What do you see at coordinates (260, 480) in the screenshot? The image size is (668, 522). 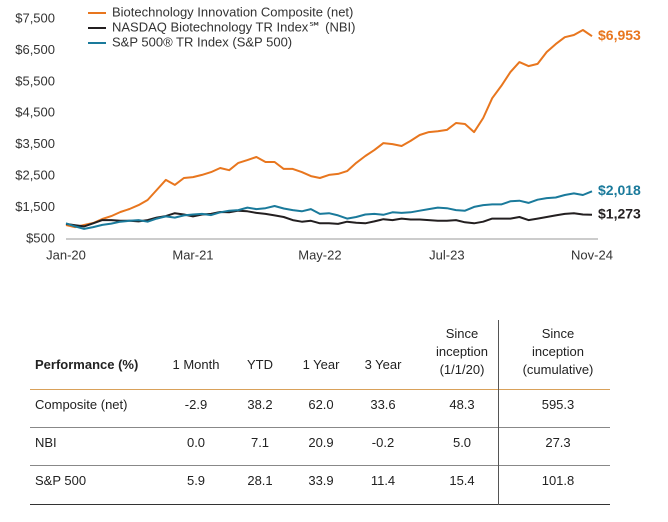 I see `table-cell: 28.1` at bounding box center [260, 480].